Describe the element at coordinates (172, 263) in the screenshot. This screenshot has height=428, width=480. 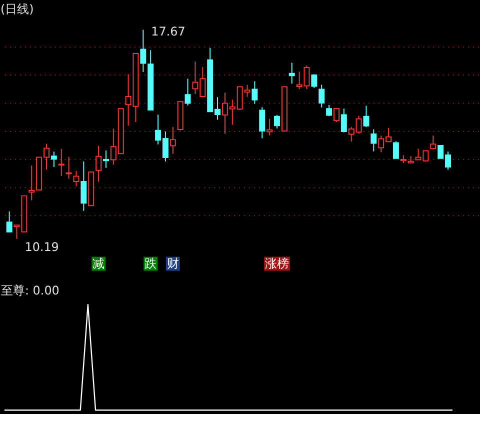
I see `text: 财` at that location.